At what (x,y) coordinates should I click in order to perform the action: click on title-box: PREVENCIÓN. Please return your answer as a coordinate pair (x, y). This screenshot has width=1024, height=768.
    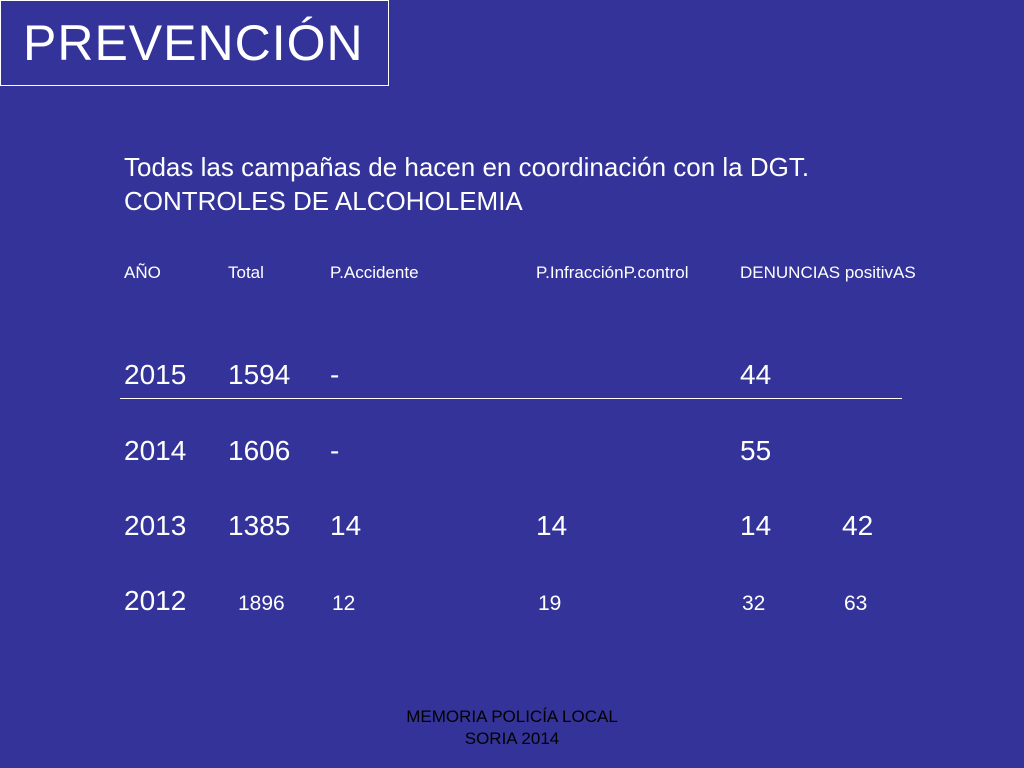
    Looking at the image, I should click on (194, 43).